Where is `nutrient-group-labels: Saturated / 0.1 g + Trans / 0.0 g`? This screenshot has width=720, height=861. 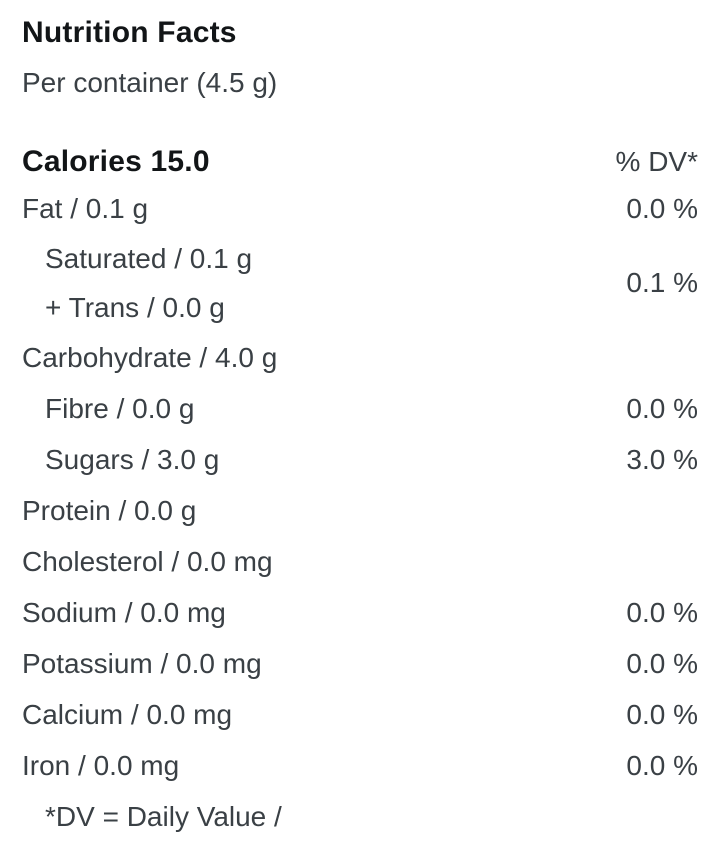 nutrient-group-labels: Saturated / 0.1 g + Trans / 0.0 g is located at coordinates (137, 283).